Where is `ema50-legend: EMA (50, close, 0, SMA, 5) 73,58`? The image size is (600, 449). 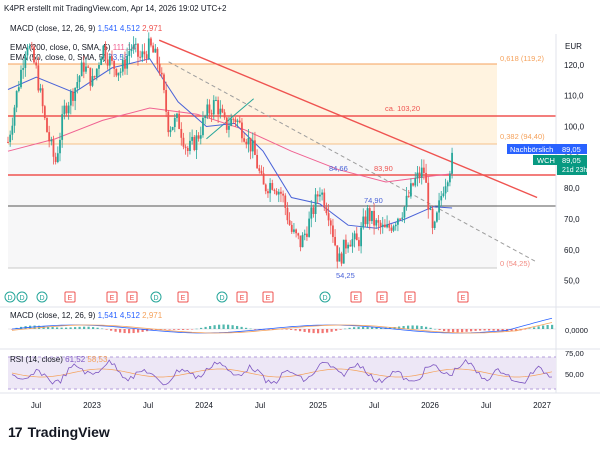 ema50-legend: EMA (50, close, 0, SMA, 5) 73,58 is located at coordinates (69, 57).